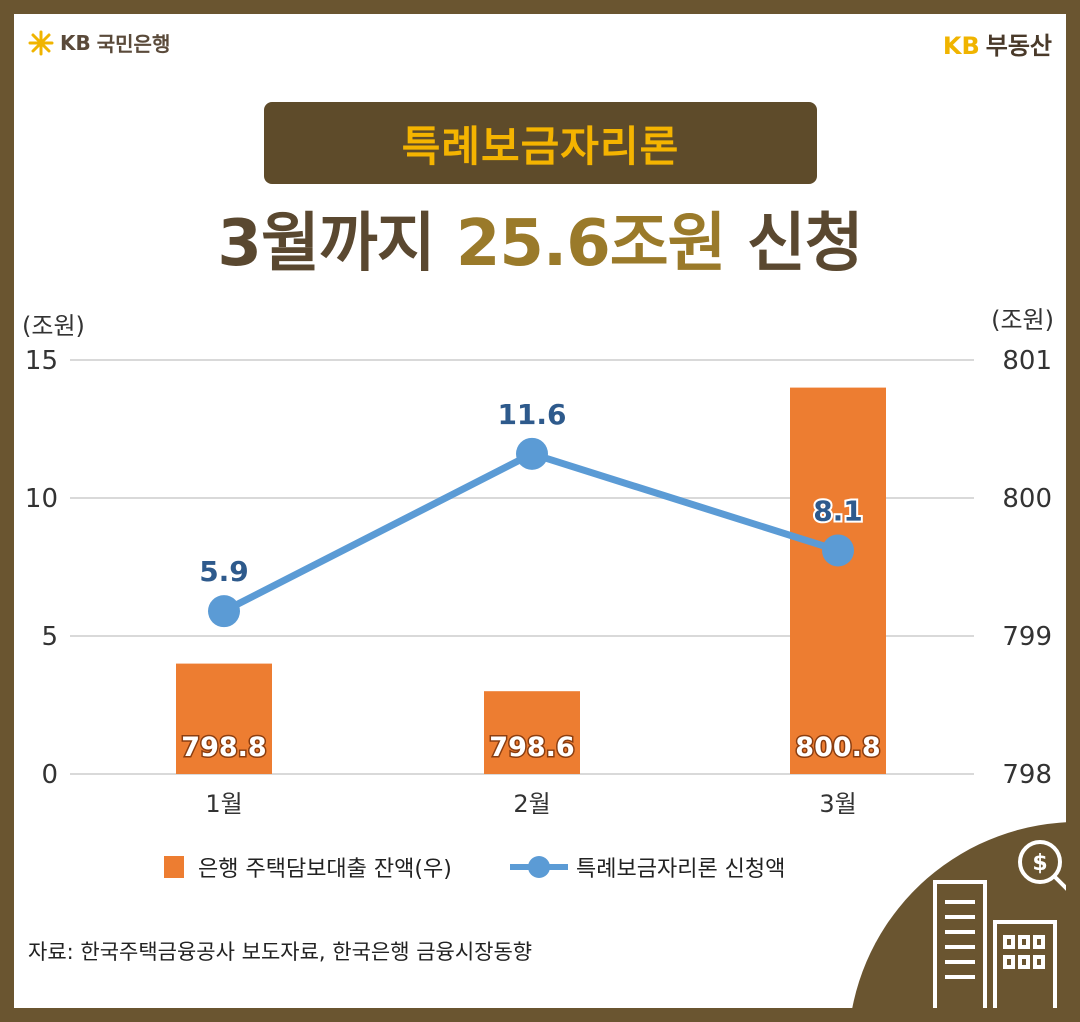 The height and width of the screenshot is (1022, 1080). What do you see at coordinates (539, 867) in the screenshot?
I see `legend-line-marker` at bounding box center [539, 867].